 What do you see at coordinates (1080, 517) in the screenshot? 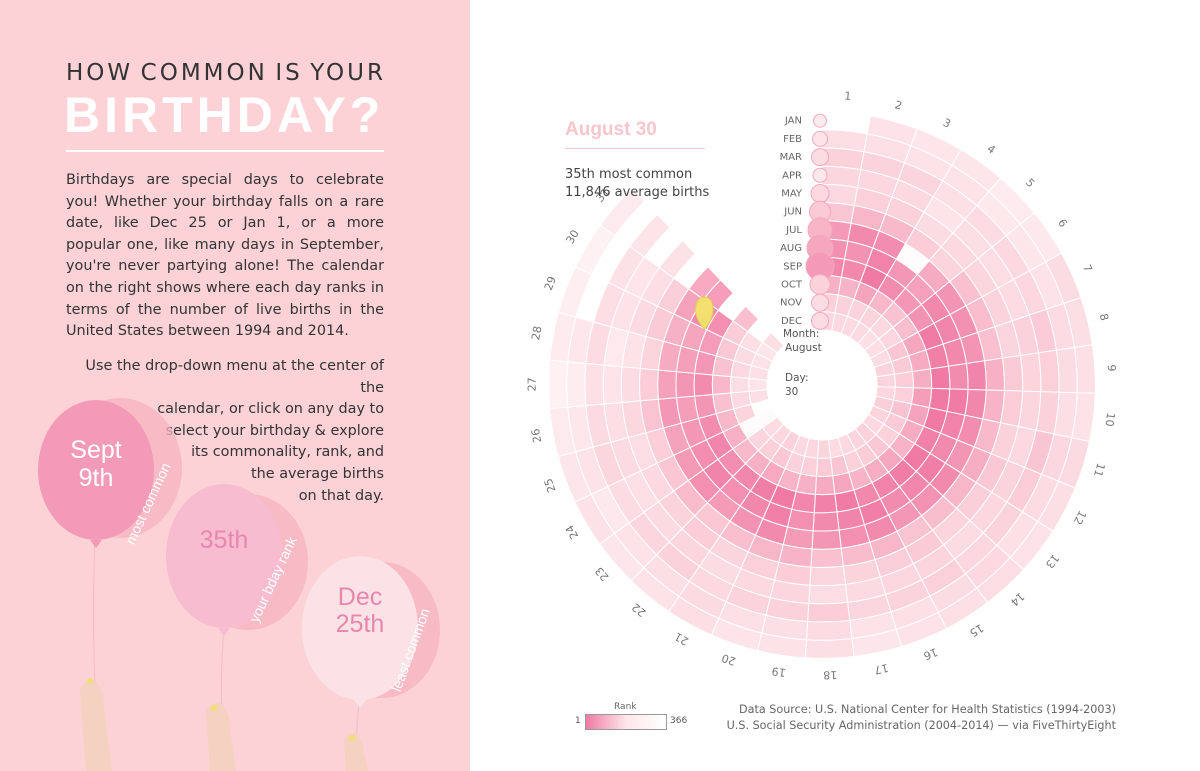
I see `day-label-12: 12` at bounding box center [1080, 517].